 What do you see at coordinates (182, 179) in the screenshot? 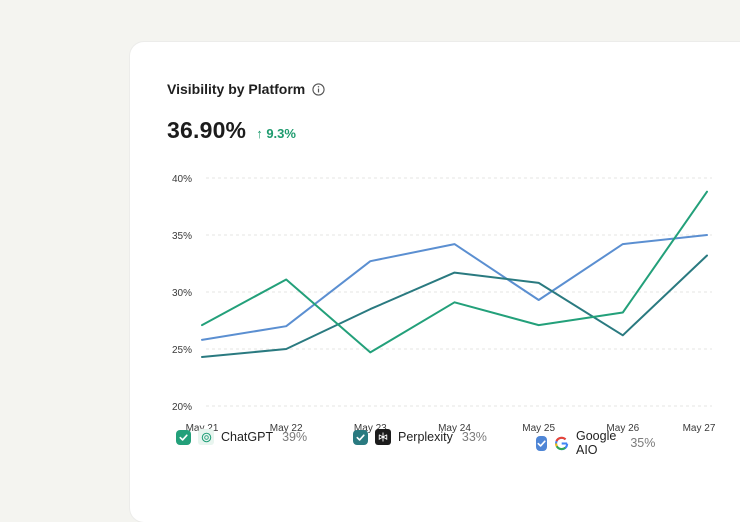
I see `y-tick-label: 40%` at bounding box center [182, 179].